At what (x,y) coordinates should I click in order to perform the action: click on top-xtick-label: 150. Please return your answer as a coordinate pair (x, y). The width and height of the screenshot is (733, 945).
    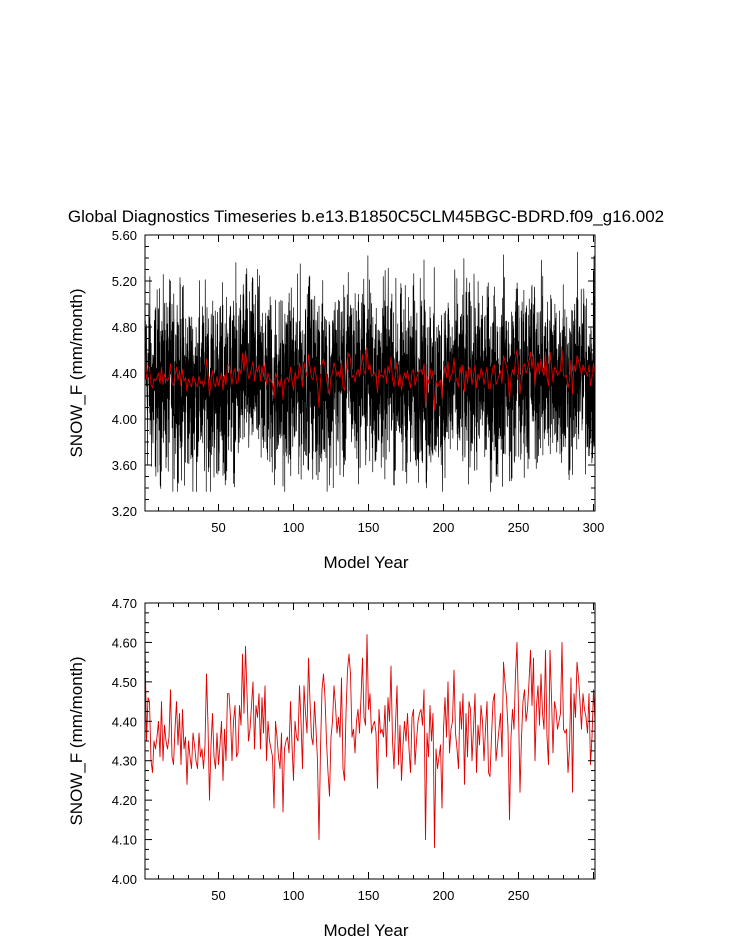
    Looking at the image, I should click on (369, 527).